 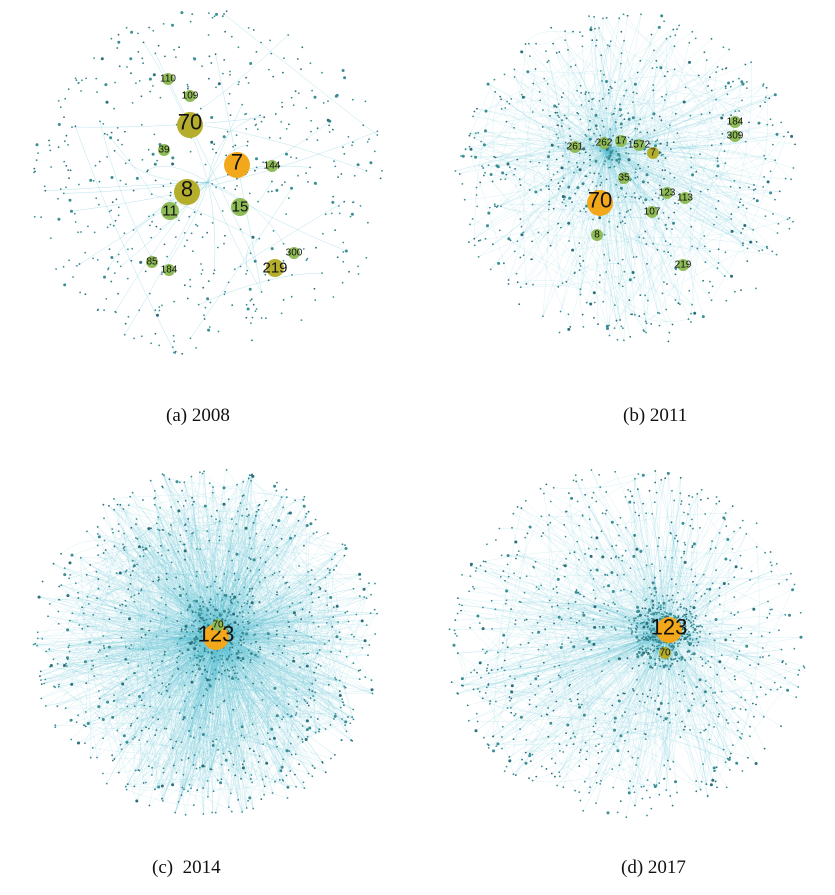 I want to click on hub-circle, so click(x=624, y=178).